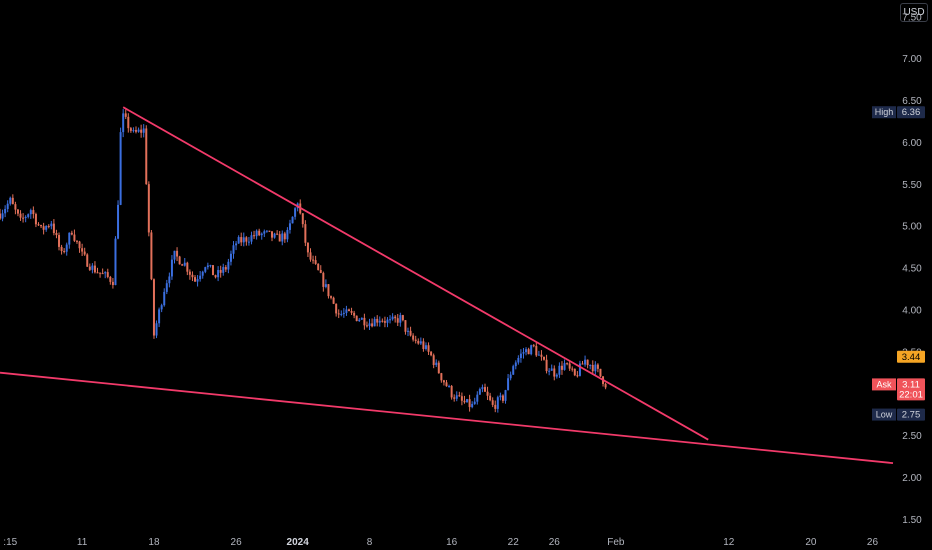 This screenshot has height=550, width=932. I want to click on low-label-value: 2.75, so click(911, 415).